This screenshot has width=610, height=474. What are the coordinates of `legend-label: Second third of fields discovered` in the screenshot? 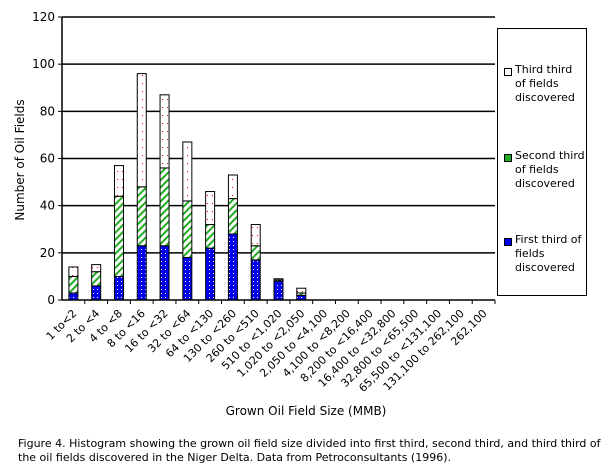 It's located at (550, 169).